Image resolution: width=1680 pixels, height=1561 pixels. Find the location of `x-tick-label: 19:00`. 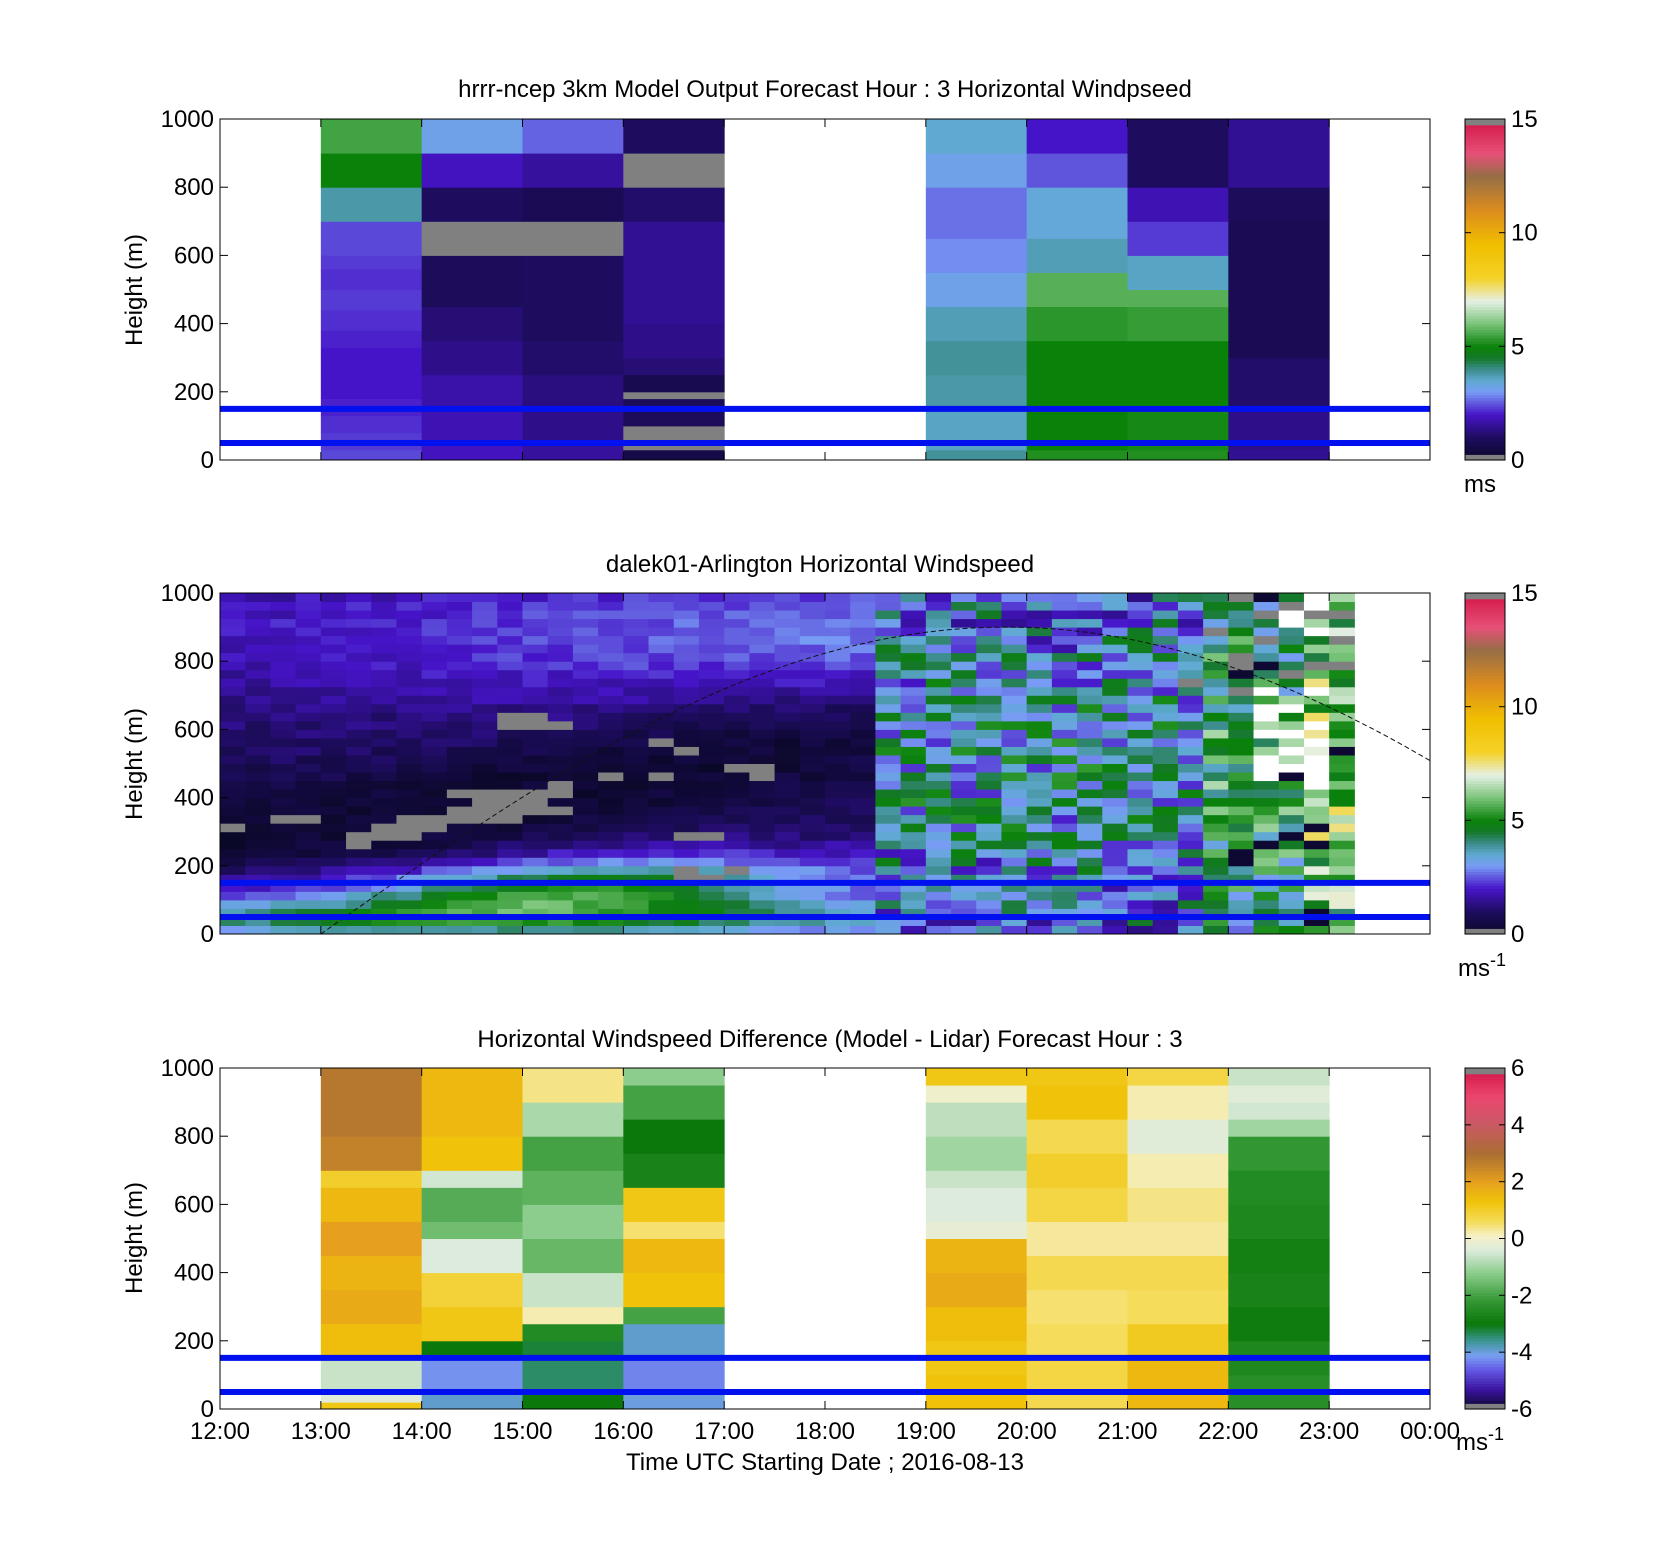

x-tick-label: 19:00 is located at coordinates (926, 1431).